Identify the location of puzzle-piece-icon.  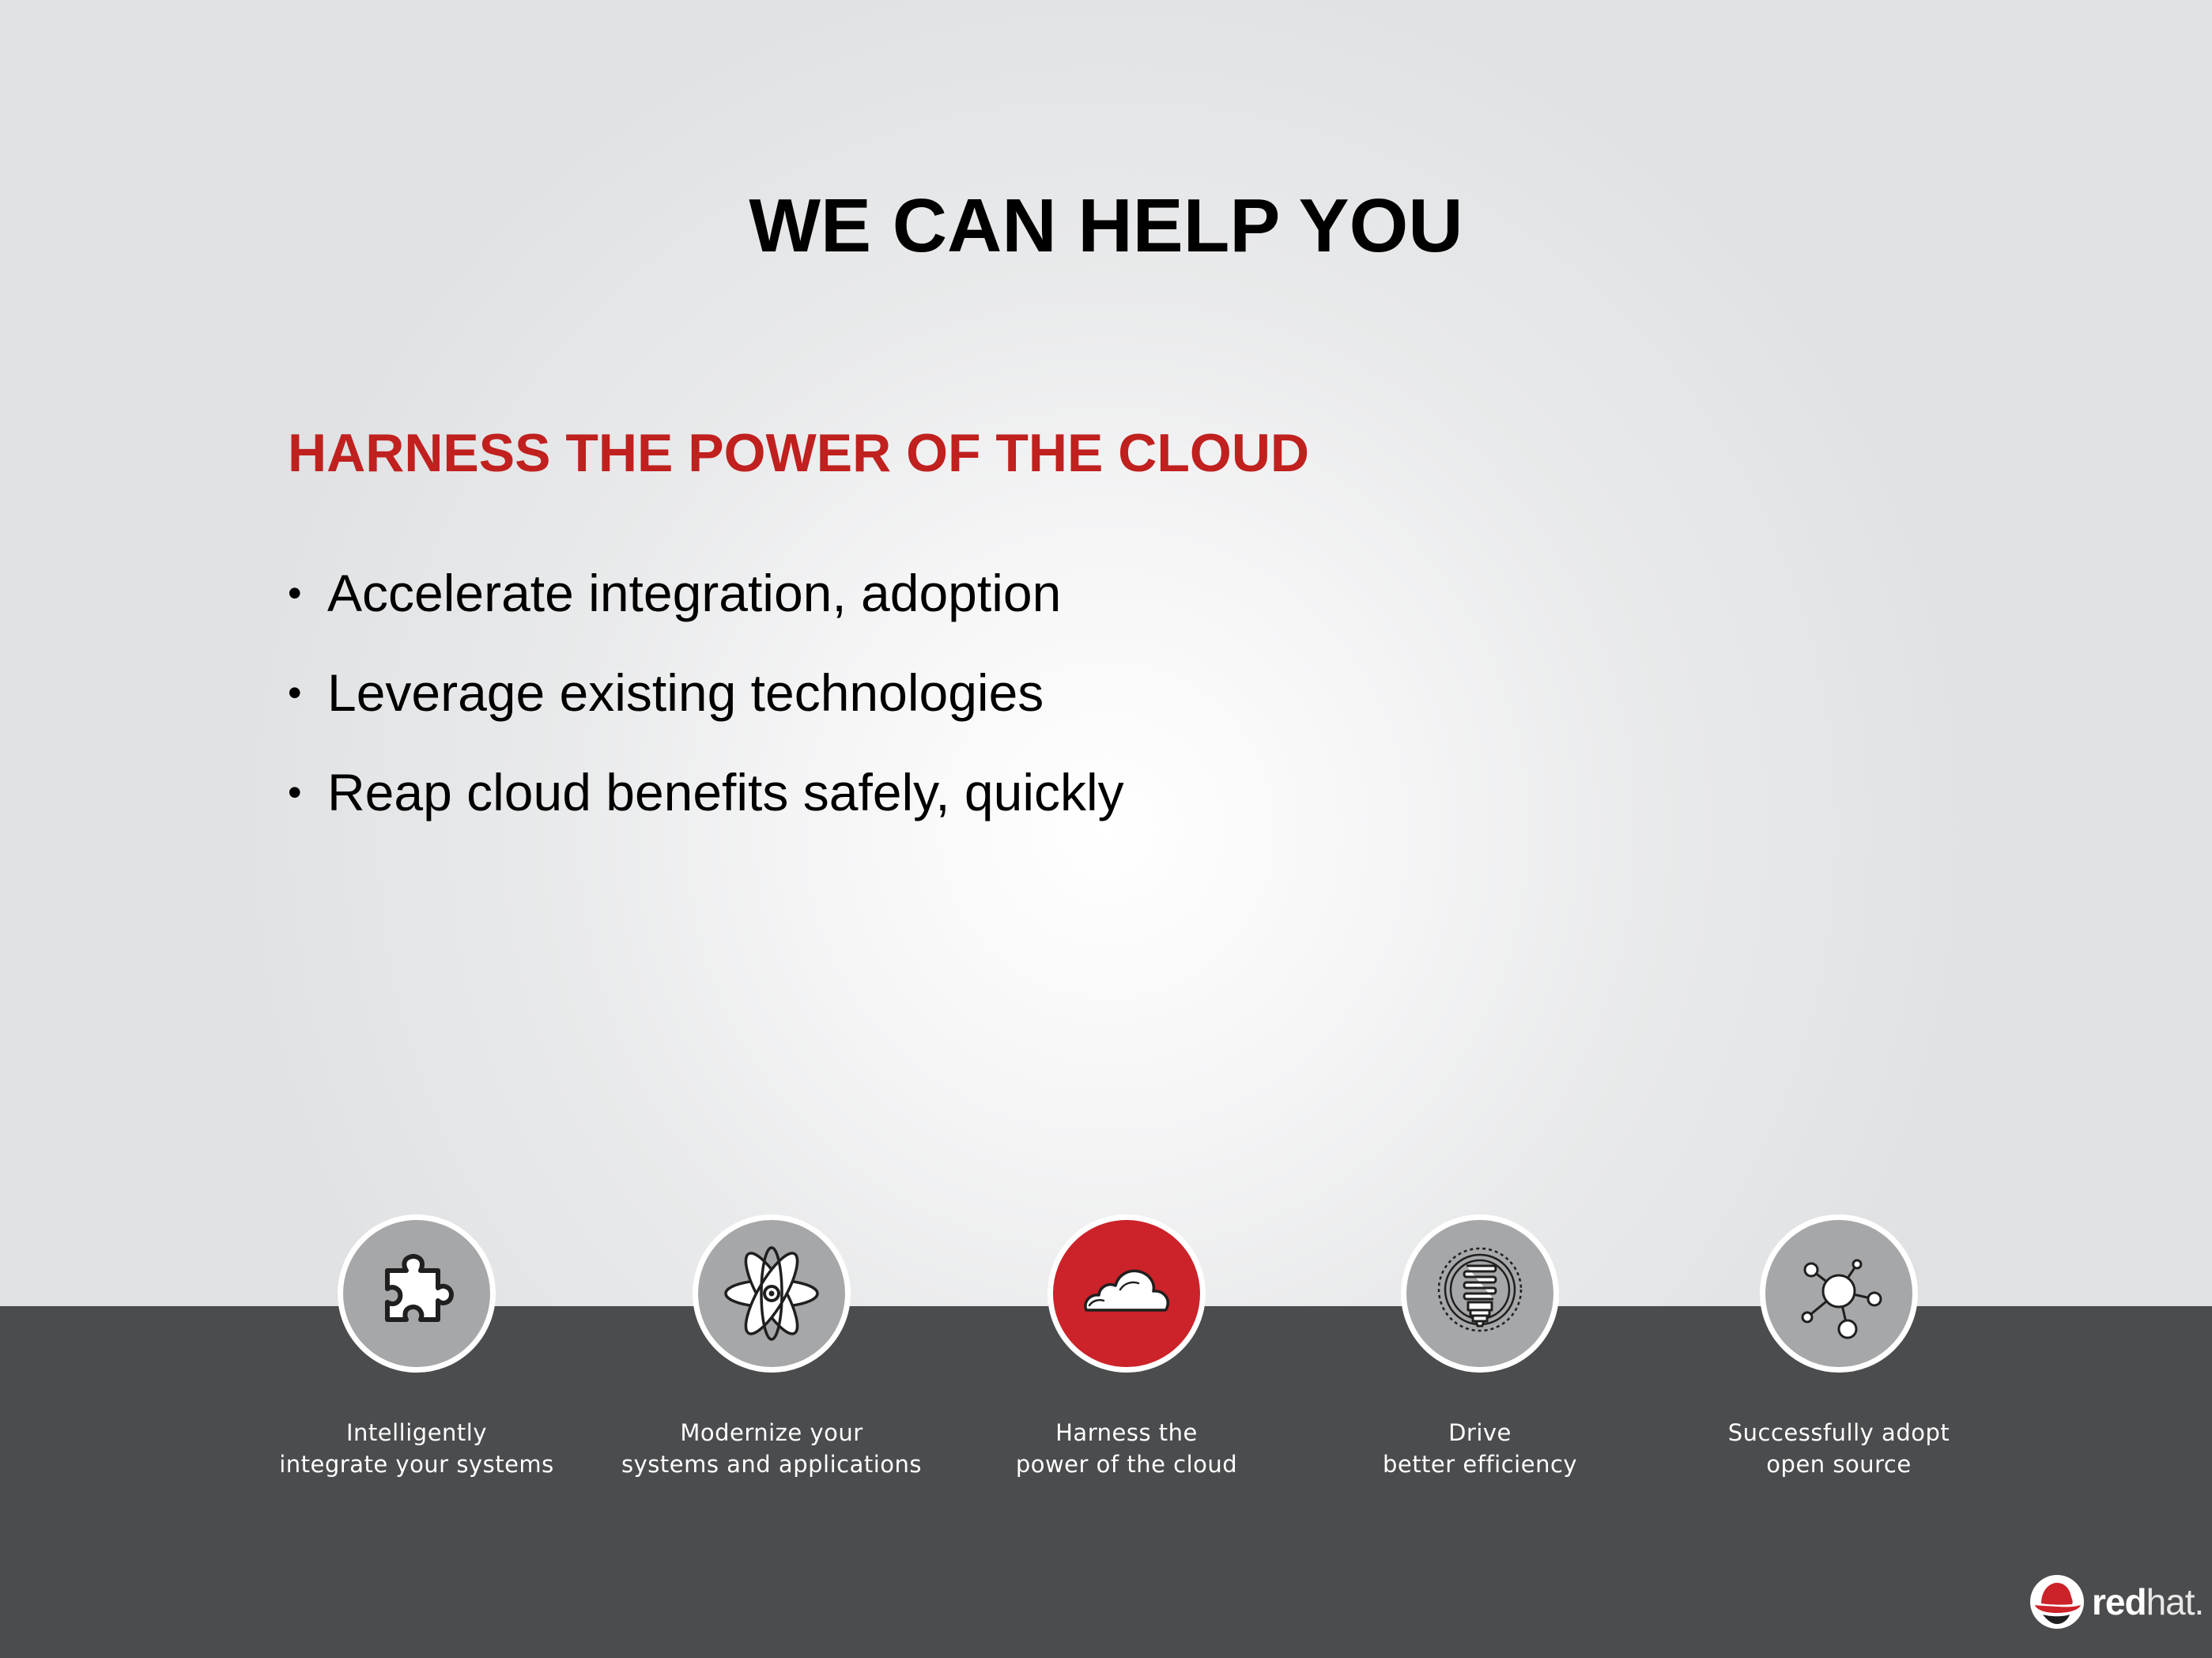
(419, 1288).